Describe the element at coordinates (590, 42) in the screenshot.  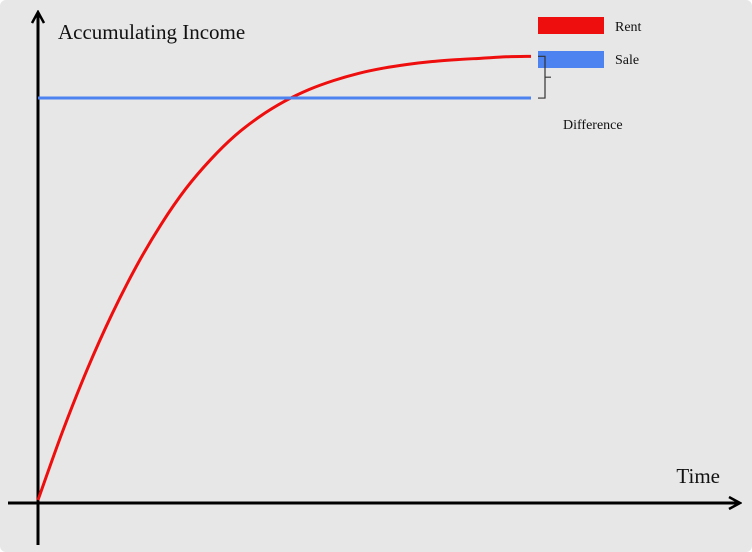
I see `legend: Rent Sale` at that location.